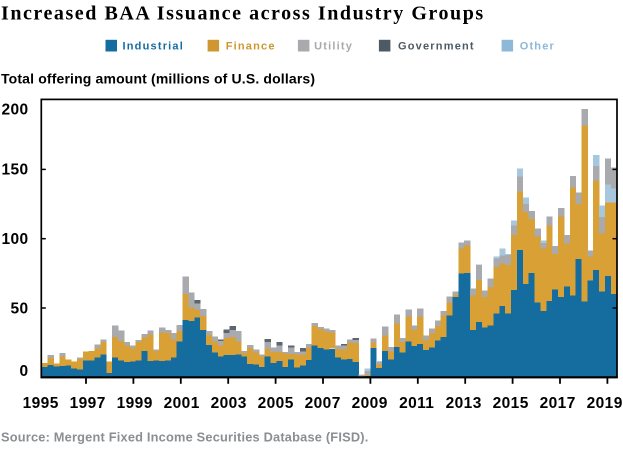 Image resolution: width=623 pixels, height=453 pixels. What do you see at coordinates (23, 371) in the screenshot?
I see `svg-text: 0` at bounding box center [23, 371].